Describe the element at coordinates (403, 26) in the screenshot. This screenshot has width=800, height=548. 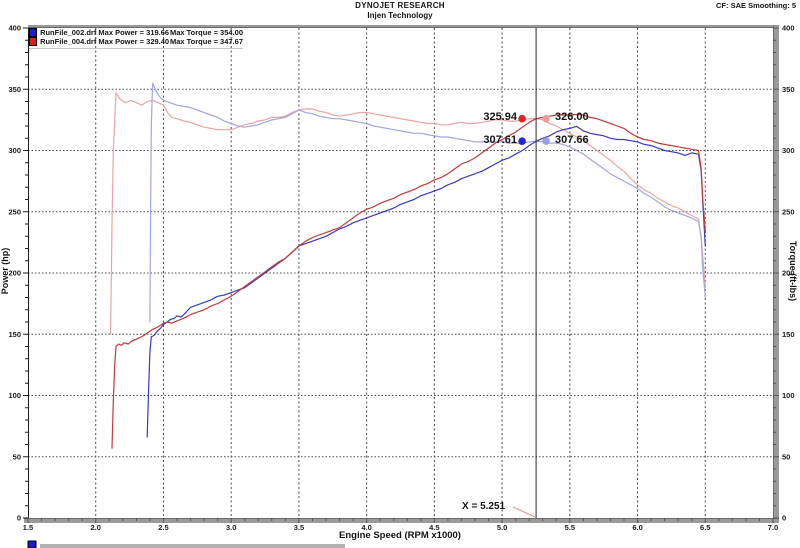
I see `top-frame-bar` at that location.